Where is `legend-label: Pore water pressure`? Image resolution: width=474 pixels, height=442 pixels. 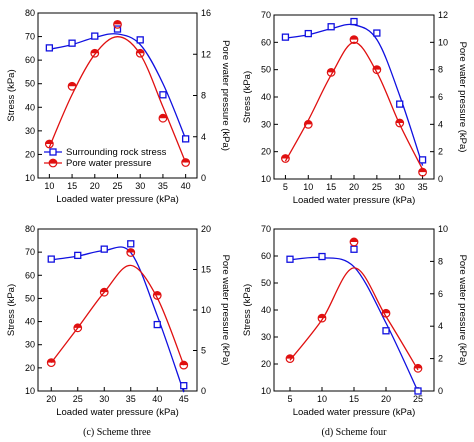 legend-label: Pore water pressure is located at coordinates (109, 163).